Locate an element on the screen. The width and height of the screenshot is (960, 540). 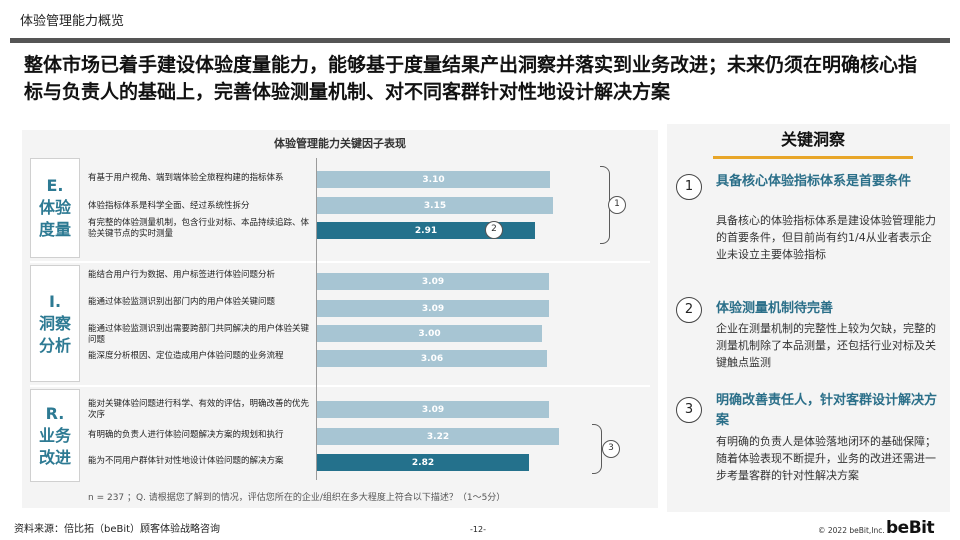
row-label: 有基于用户视角、端到端体验全旅程构建的指标体系 is located at coordinates (186, 178).